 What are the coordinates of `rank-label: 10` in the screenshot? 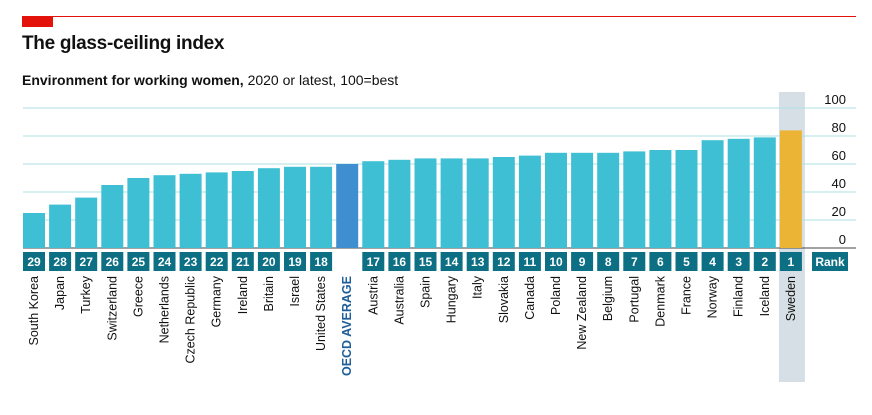 It's located at (556, 262).